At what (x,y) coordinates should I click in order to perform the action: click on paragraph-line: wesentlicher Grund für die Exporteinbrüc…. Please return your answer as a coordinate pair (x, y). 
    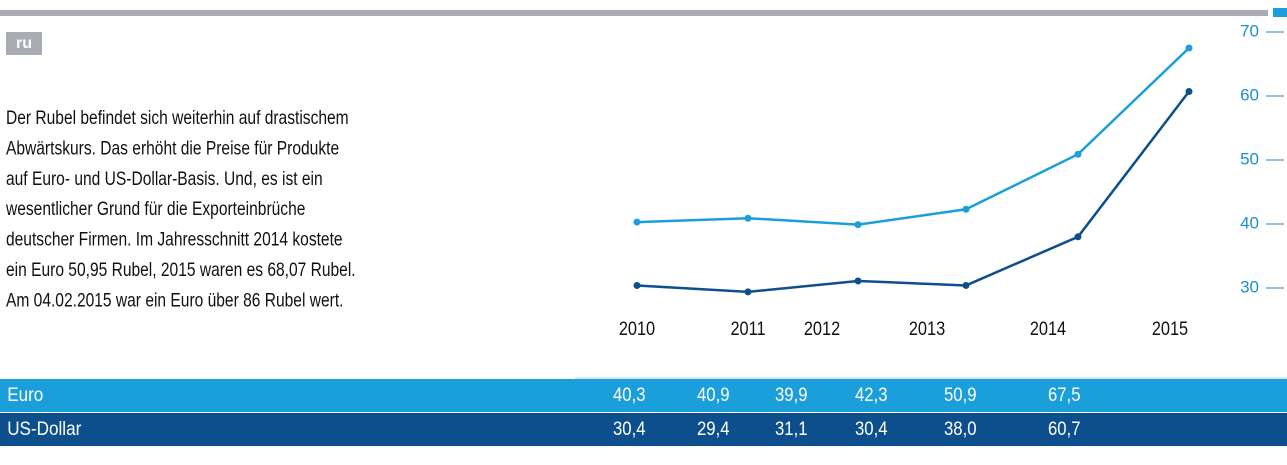
    Looking at the image, I should click on (155, 209).